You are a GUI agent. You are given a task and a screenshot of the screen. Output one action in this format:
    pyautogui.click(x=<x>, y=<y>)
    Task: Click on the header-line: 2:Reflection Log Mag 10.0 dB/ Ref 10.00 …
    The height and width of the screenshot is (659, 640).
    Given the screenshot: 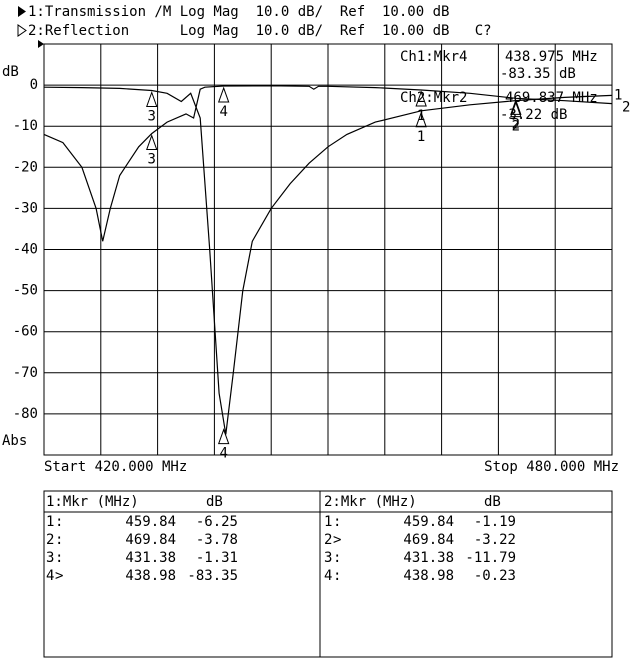 What is the action you would take?
    pyautogui.click(x=260, y=31)
    